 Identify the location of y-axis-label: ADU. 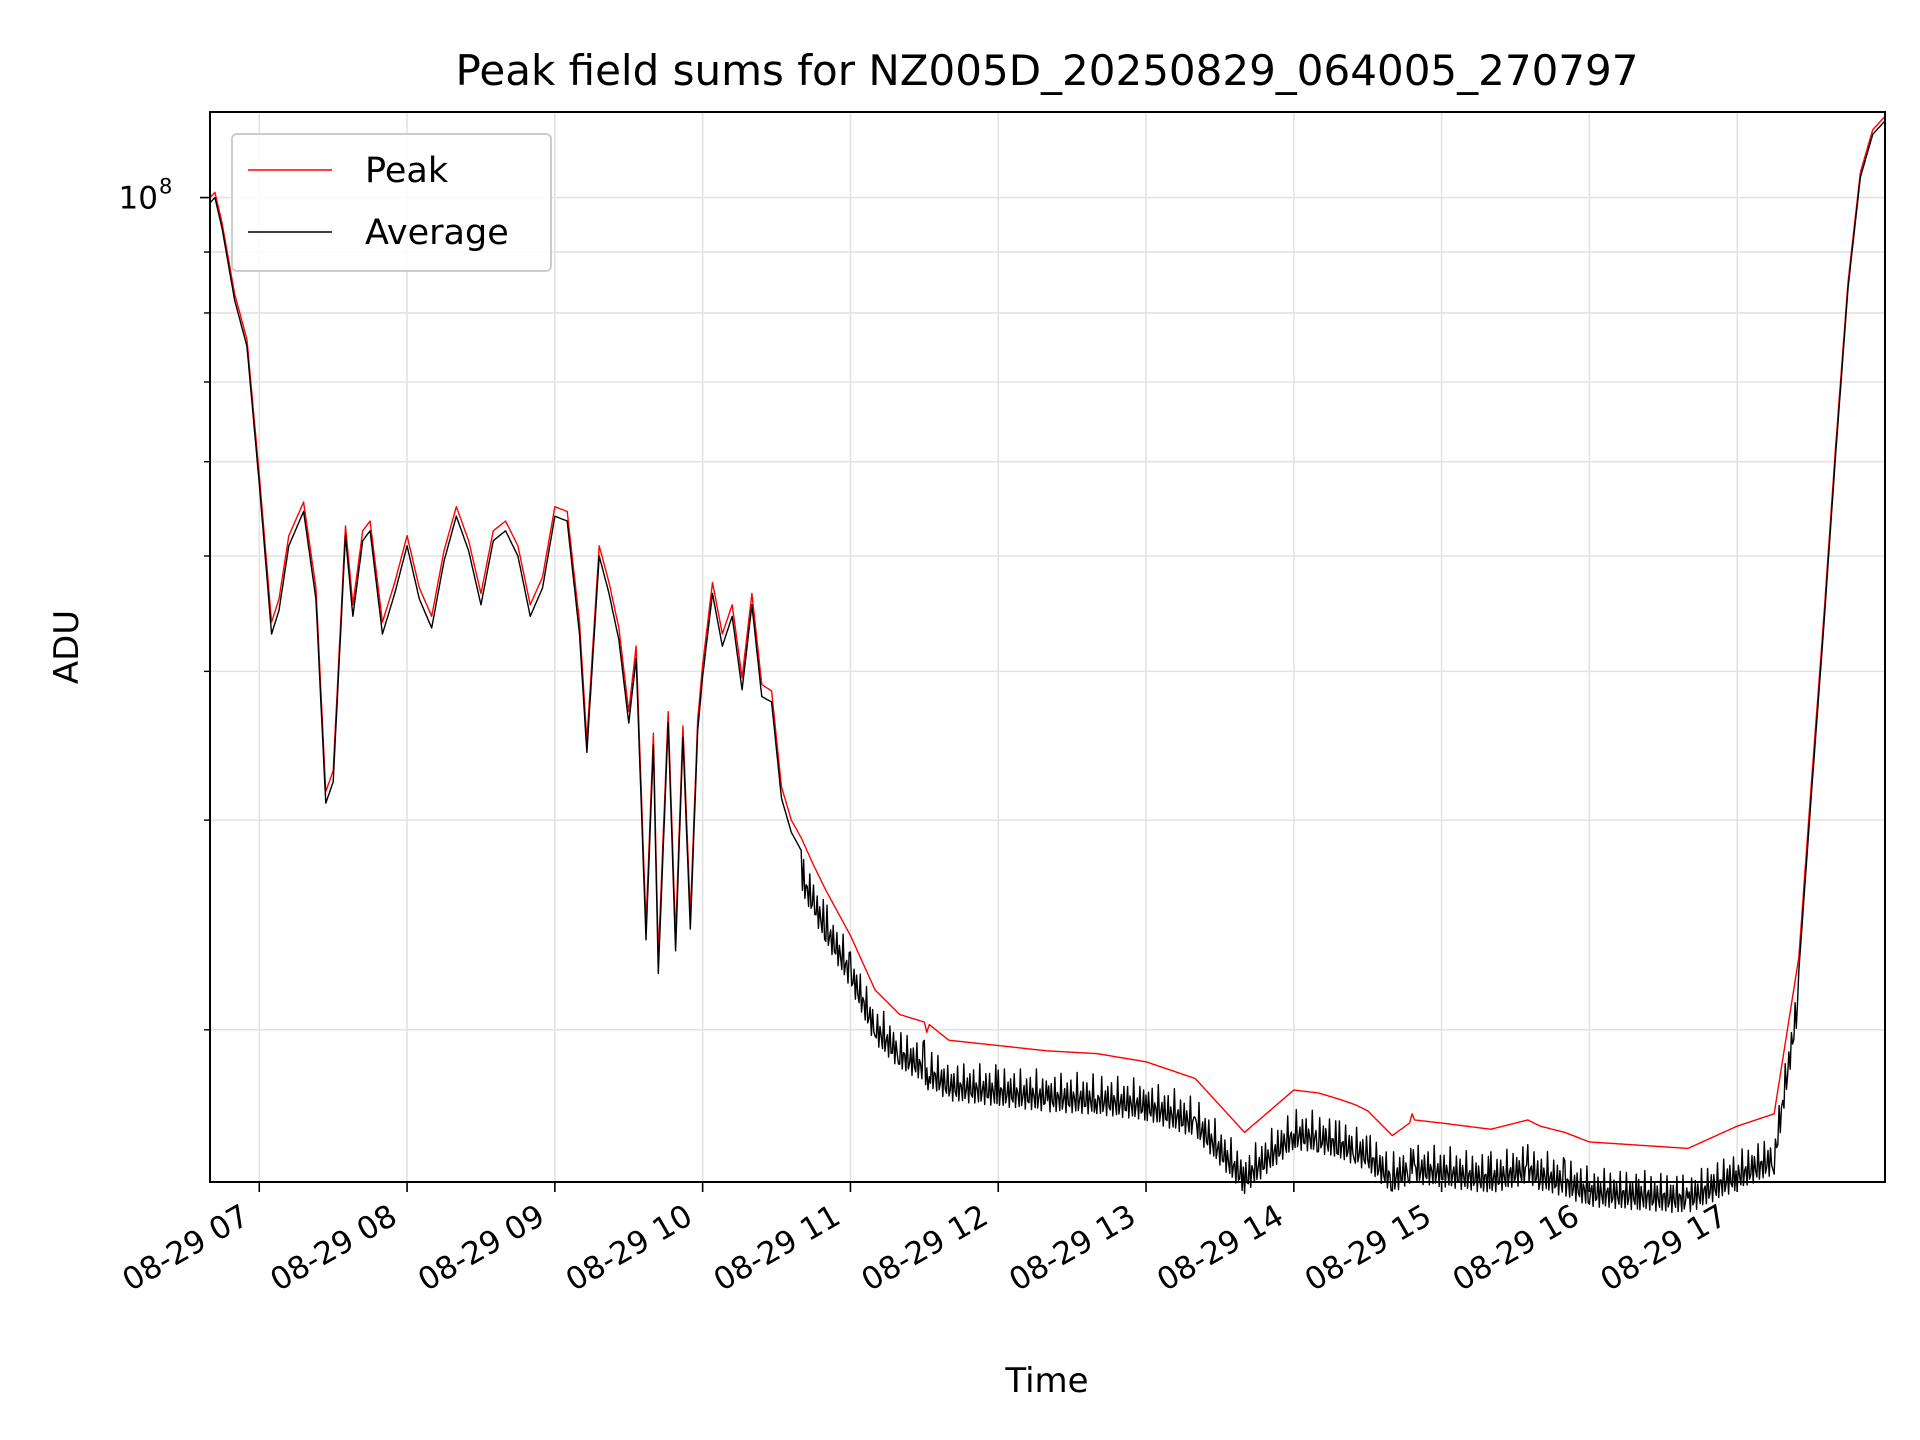
(67, 647).